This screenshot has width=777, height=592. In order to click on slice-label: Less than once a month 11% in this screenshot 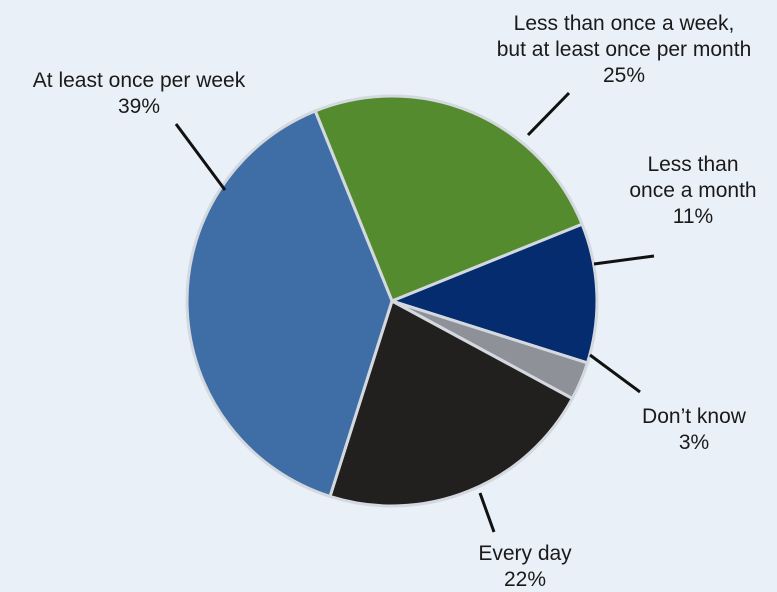, I will do `click(692, 190)`.